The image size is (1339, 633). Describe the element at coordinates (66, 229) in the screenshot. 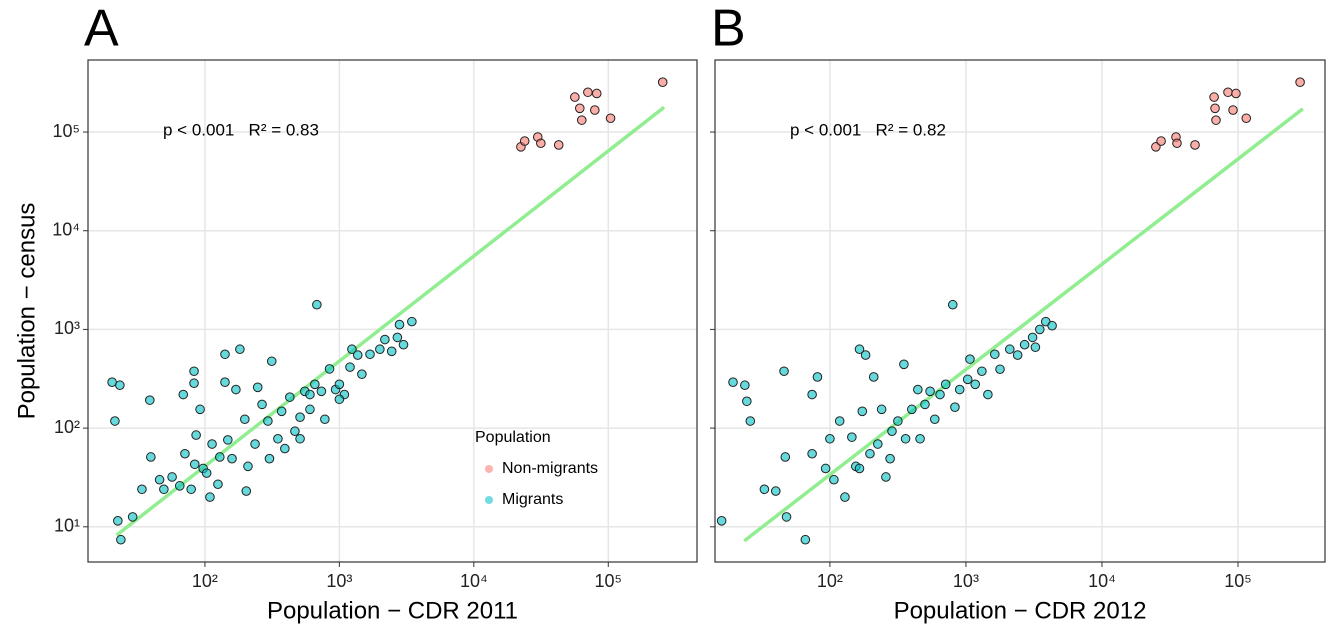

I see `y-tick-label: 10⁴` at that location.